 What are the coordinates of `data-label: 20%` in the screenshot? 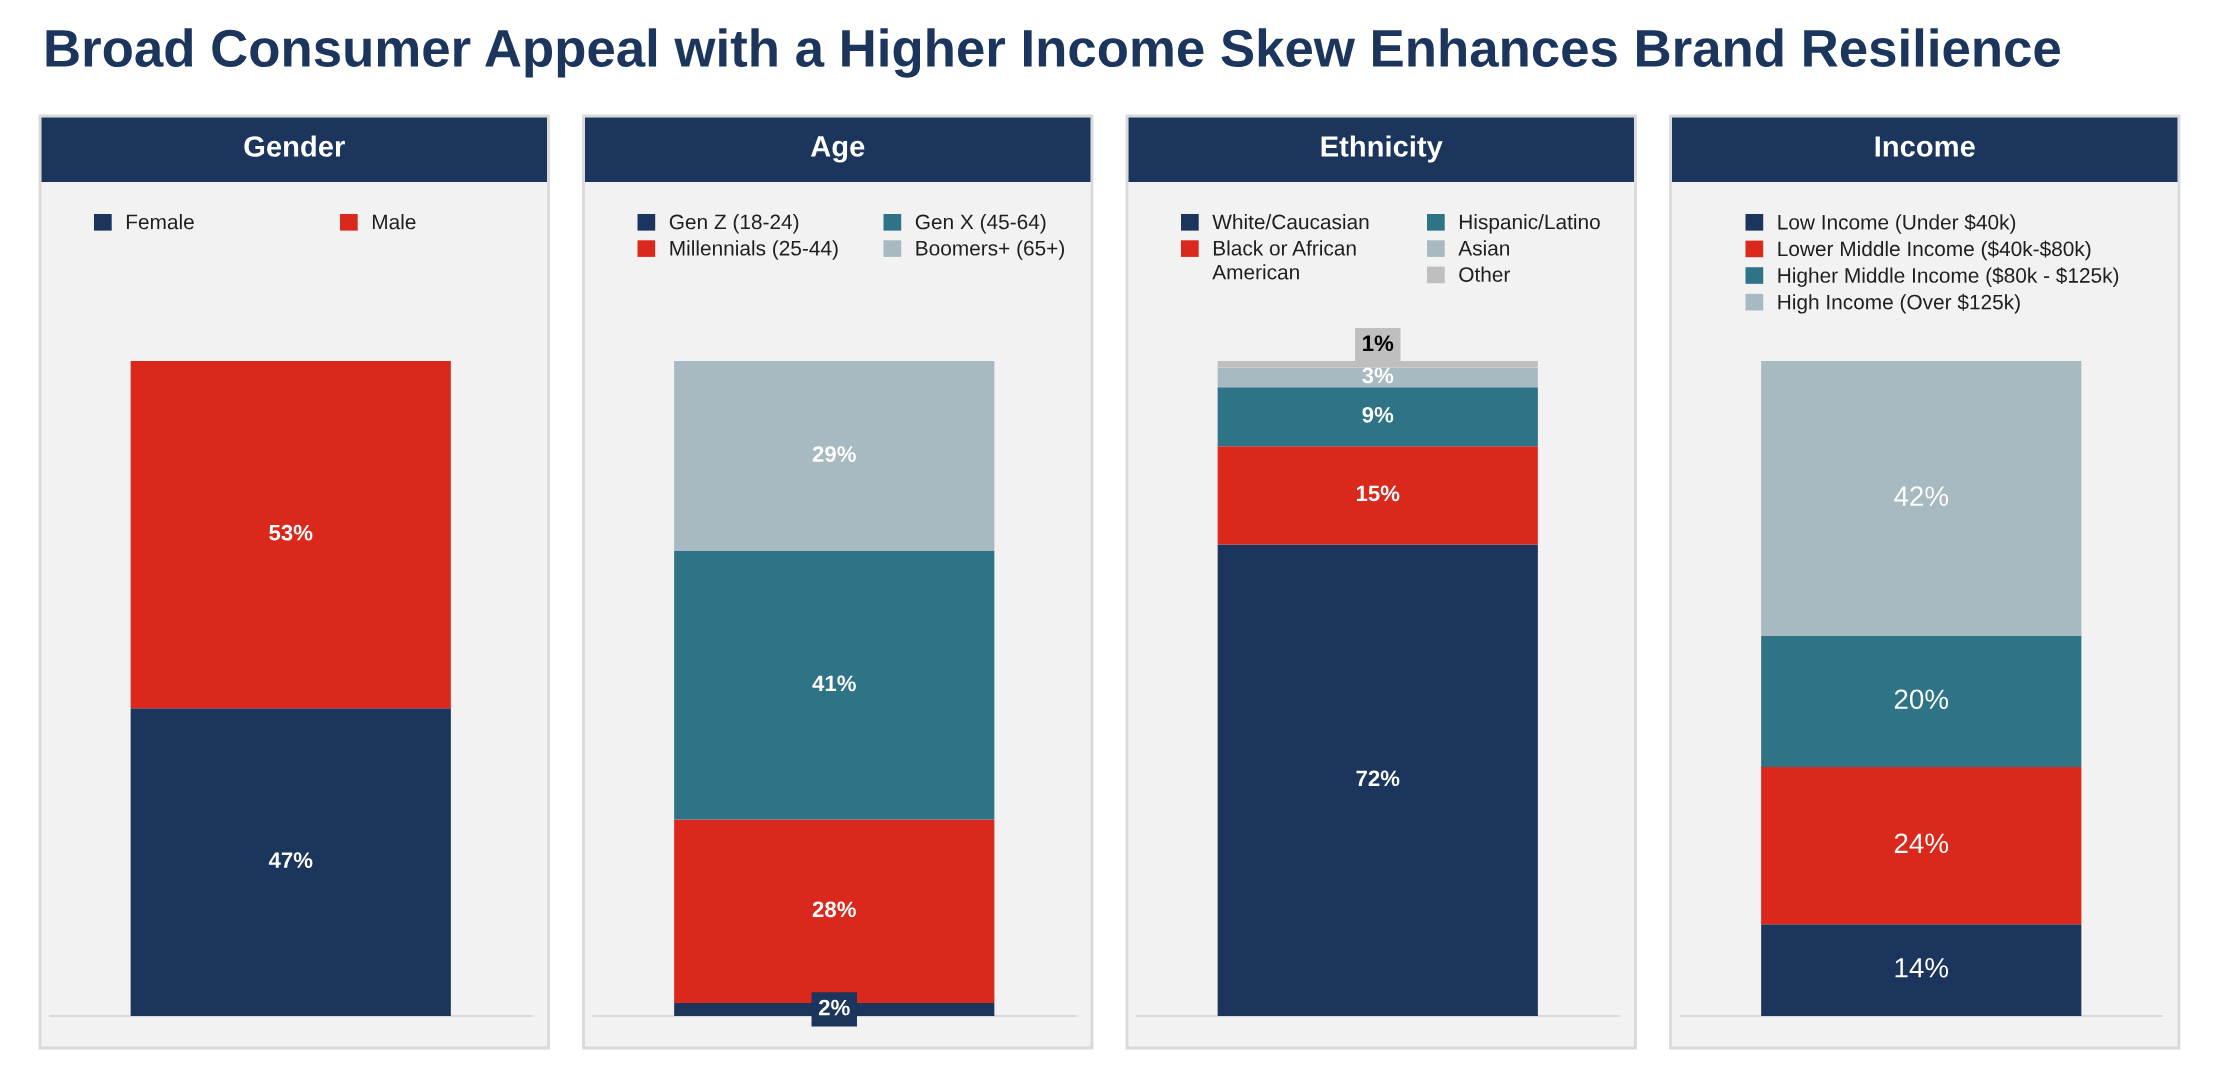 It's located at (1921, 699).